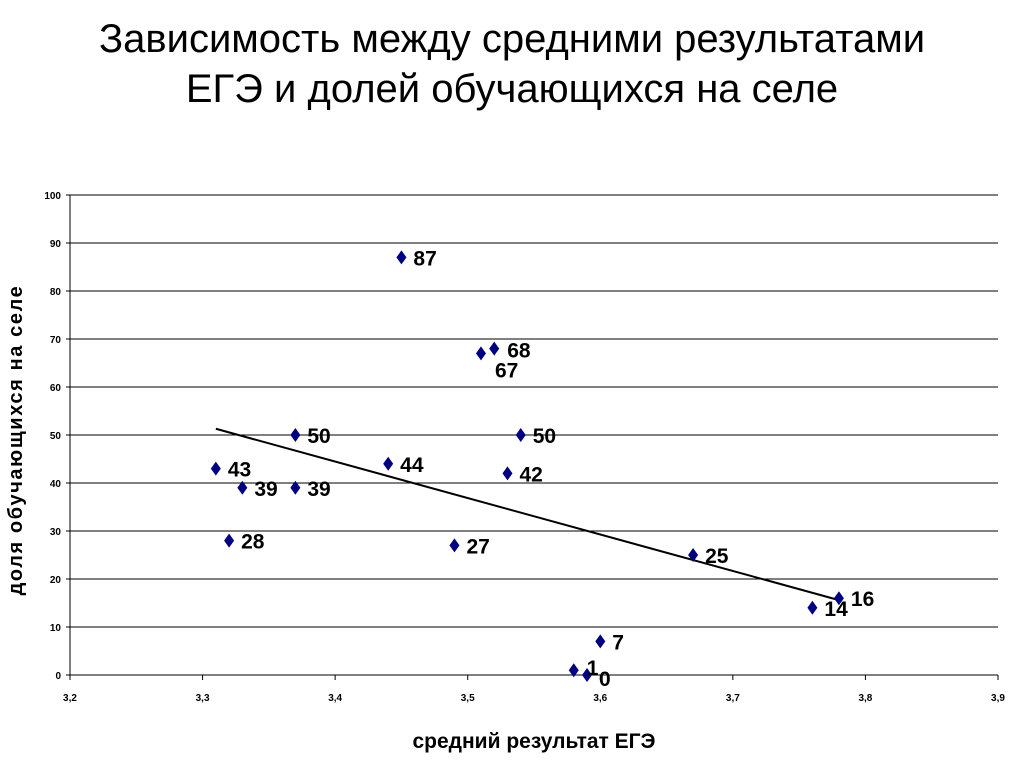 This screenshot has height=768, width=1024. What do you see at coordinates (477, 546) in the screenshot?
I see `data-point-label: 27` at bounding box center [477, 546].